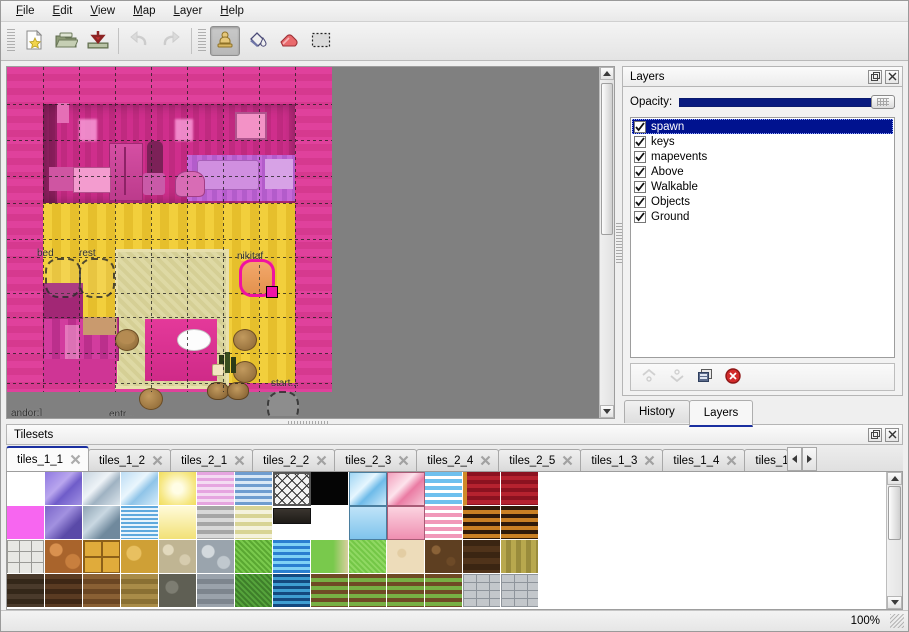 This screenshot has width=909, height=632. Describe the element at coordinates (894, 602) in the screenshot. I see `tileset-scroll-down-button` at that location.